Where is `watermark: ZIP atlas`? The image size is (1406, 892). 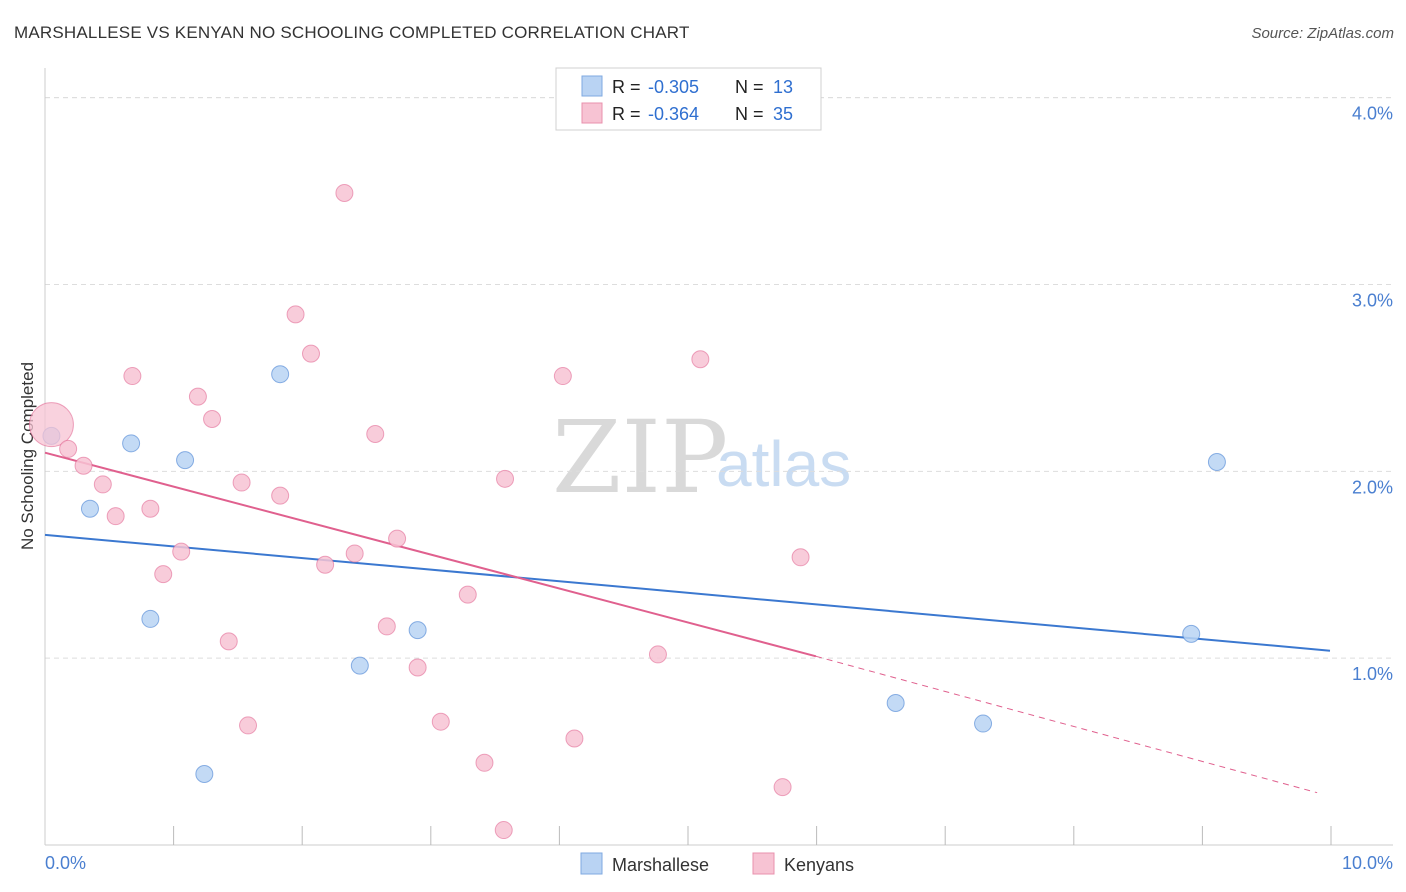
watermark: ZIP atlas is located at coordinates (701, 457).